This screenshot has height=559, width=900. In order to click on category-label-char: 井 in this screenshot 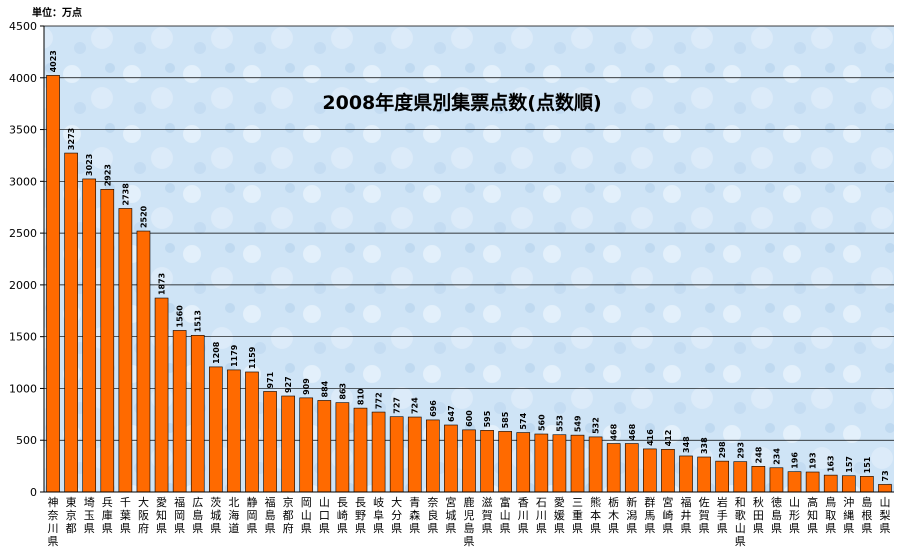, I will do `click(686, 515)`.